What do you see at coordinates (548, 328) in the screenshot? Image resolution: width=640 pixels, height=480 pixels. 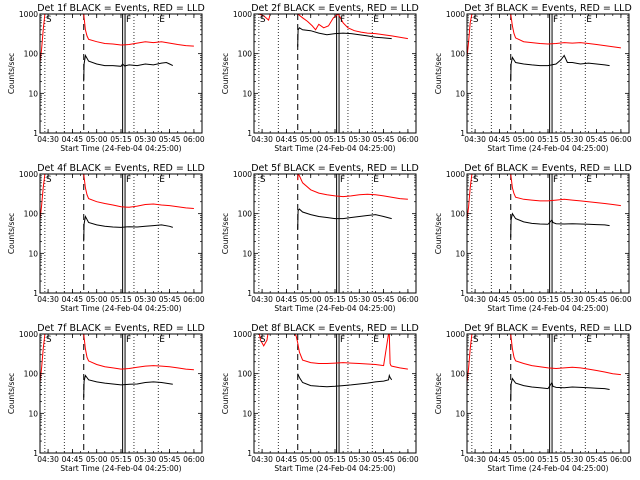 I see `chart-title: Det 9f BLACK = Events, RED = LLD` at bounding box center [548, 328].